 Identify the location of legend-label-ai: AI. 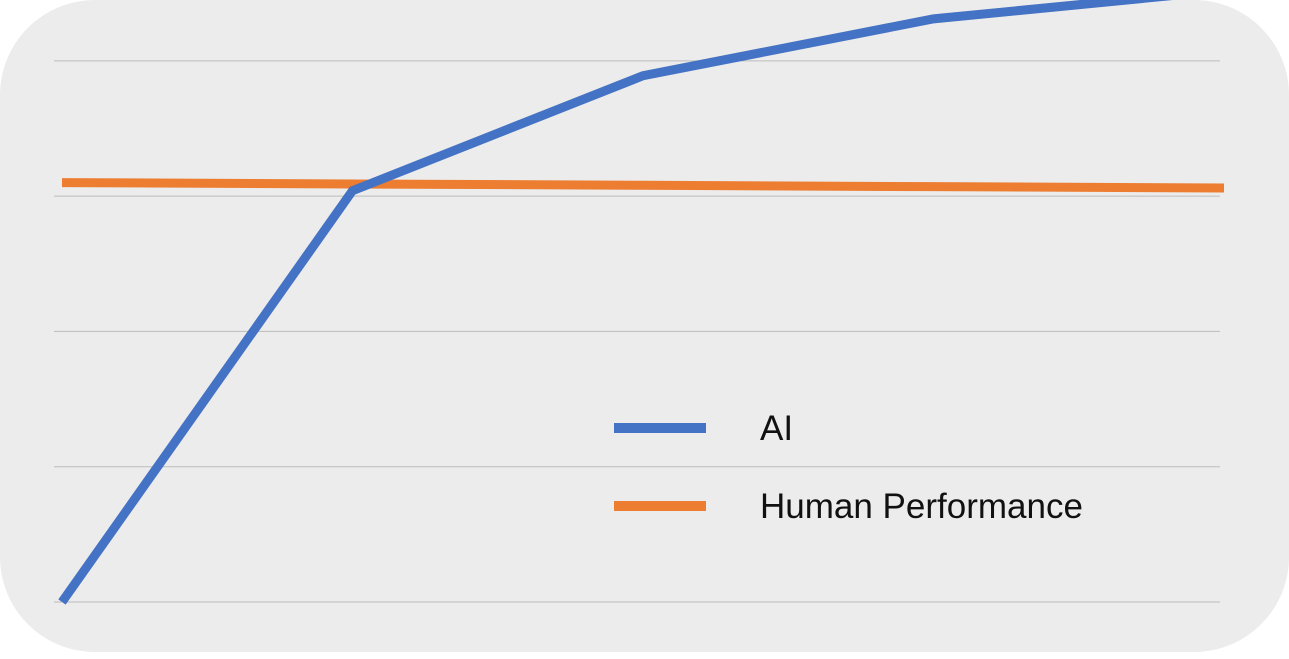
(776, 428).